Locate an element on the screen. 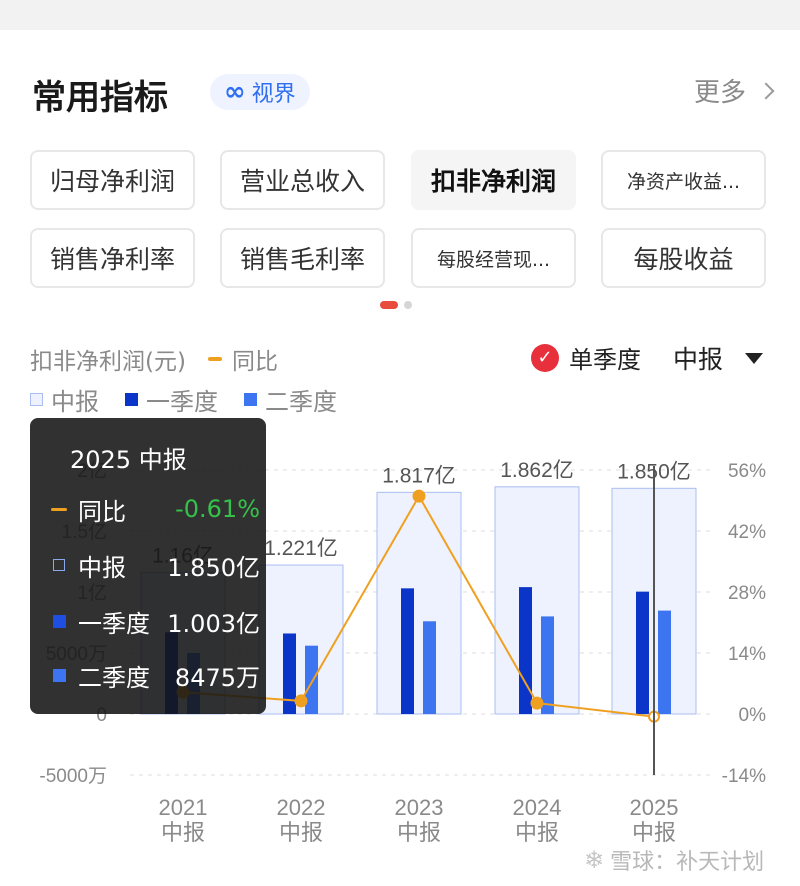 The image size is (800, 886). legend-item-q2: 二季度 is located at coordinates (290, 399).